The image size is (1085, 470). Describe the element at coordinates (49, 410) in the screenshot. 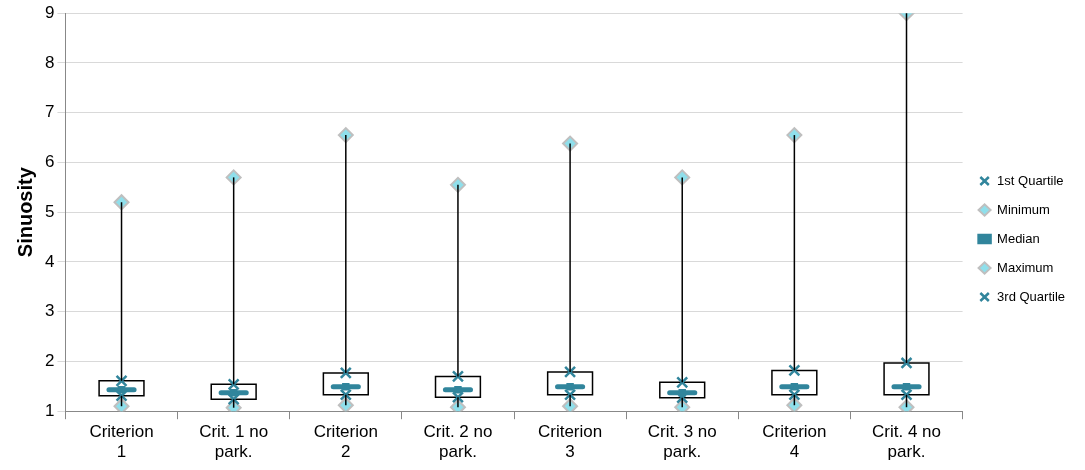

I see `y-tick-label: 1` at that location.